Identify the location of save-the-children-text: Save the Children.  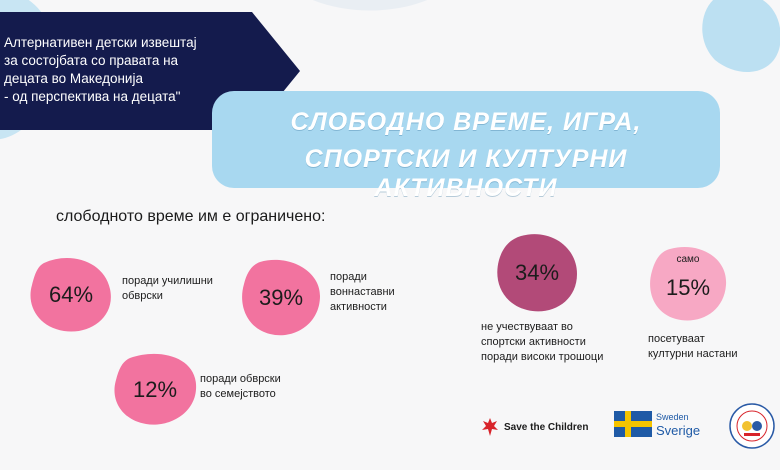
(546, 427).